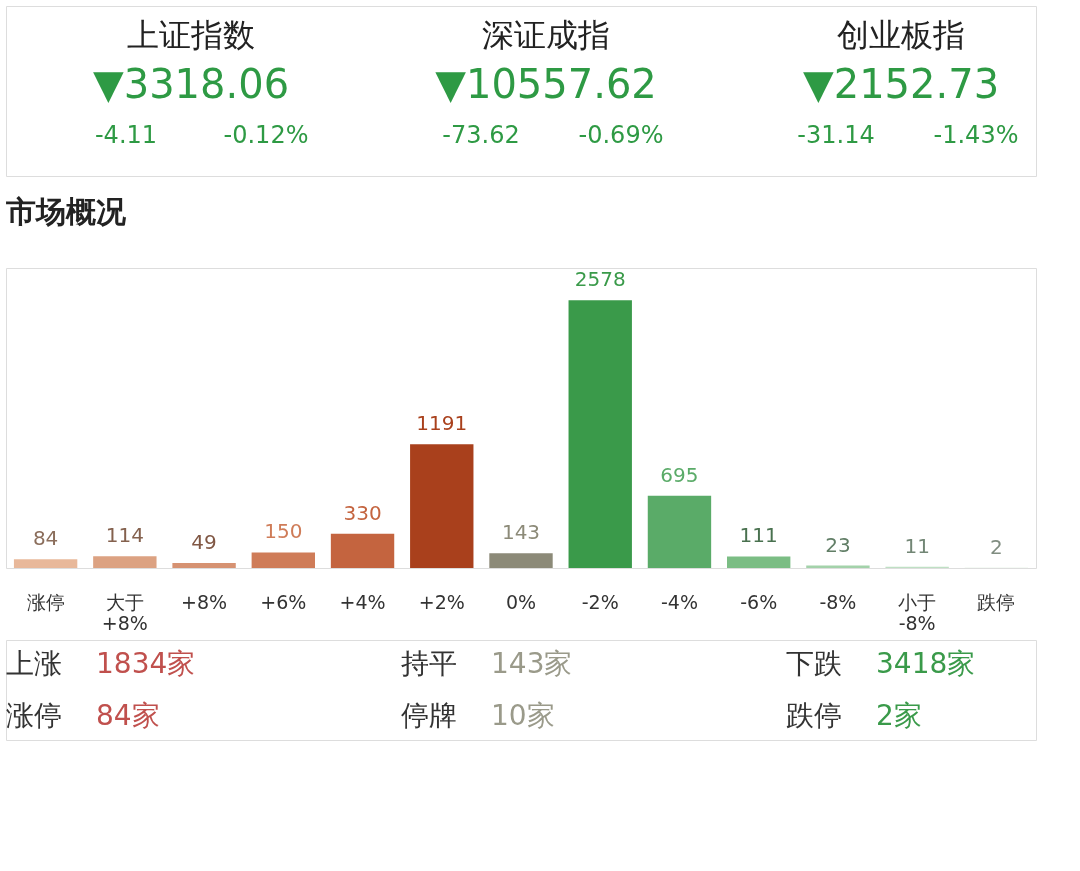  I want to click on text: 上证指数, so click(191, 35).